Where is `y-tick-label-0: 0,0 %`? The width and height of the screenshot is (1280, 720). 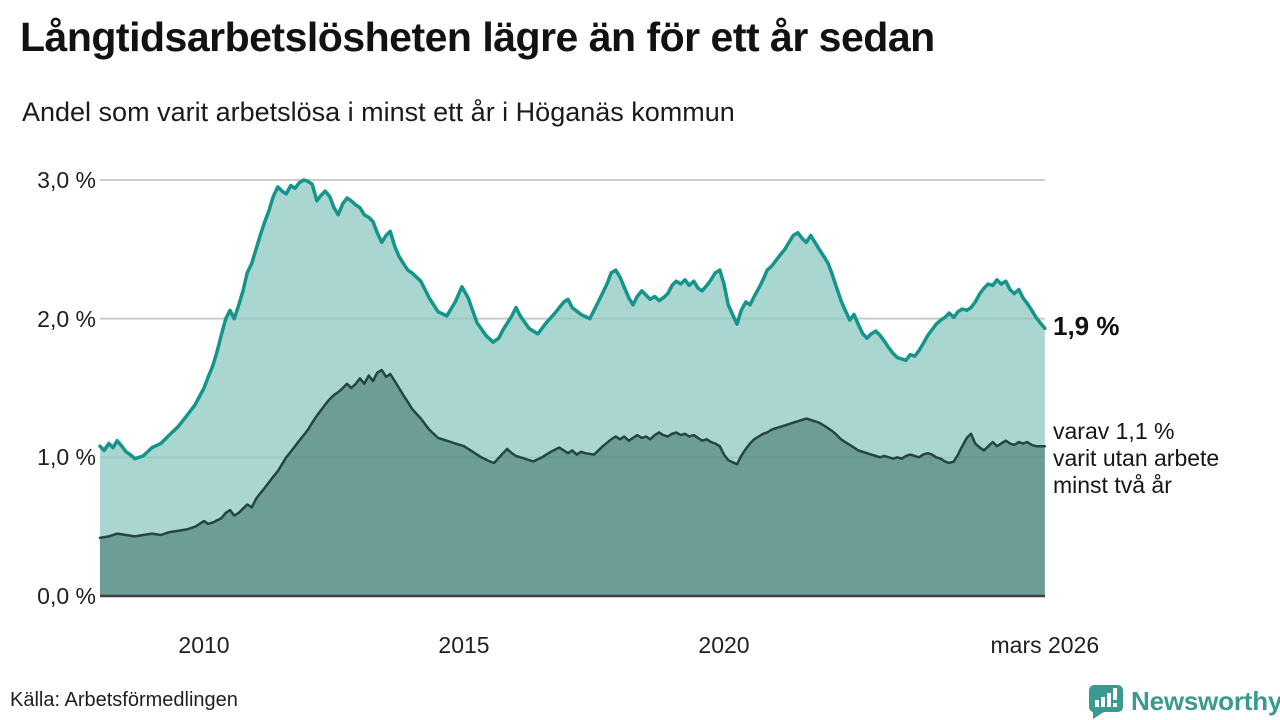
y-tick-label-0: 0,0 % is located at coordinates (66, 596).